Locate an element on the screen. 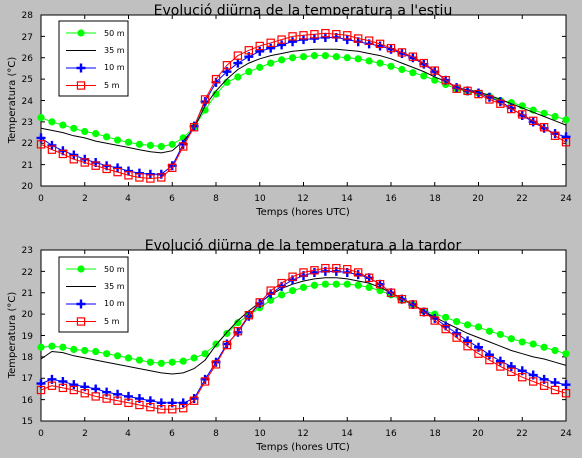  x-tick-labels: 0 2 4 6 8 10 12 14 16 18 20 22 24 is located at coordinates (305, 434).